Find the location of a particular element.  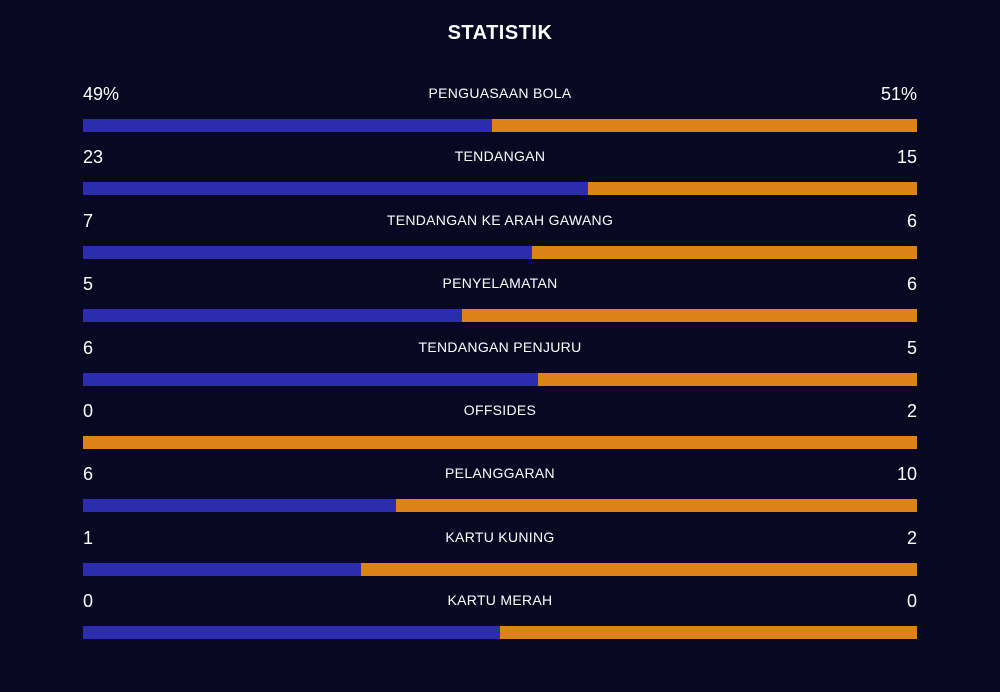

home-value: 1 is located at coordinates (88, 537).